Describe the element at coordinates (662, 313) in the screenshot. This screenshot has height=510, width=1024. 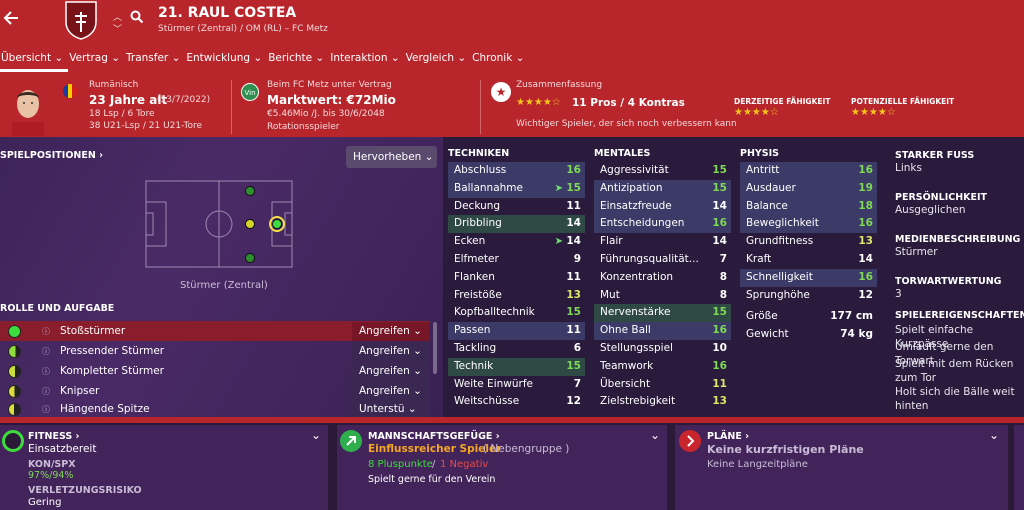
I see `attribute-row: Nervenstärke 15` at that location.